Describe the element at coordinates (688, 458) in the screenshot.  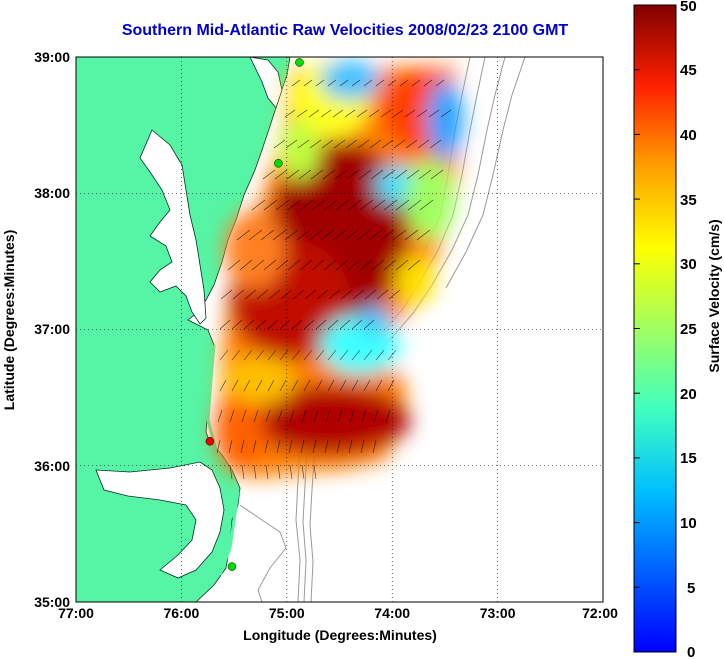
I see `colorbar-tick-label: 15` at that location.